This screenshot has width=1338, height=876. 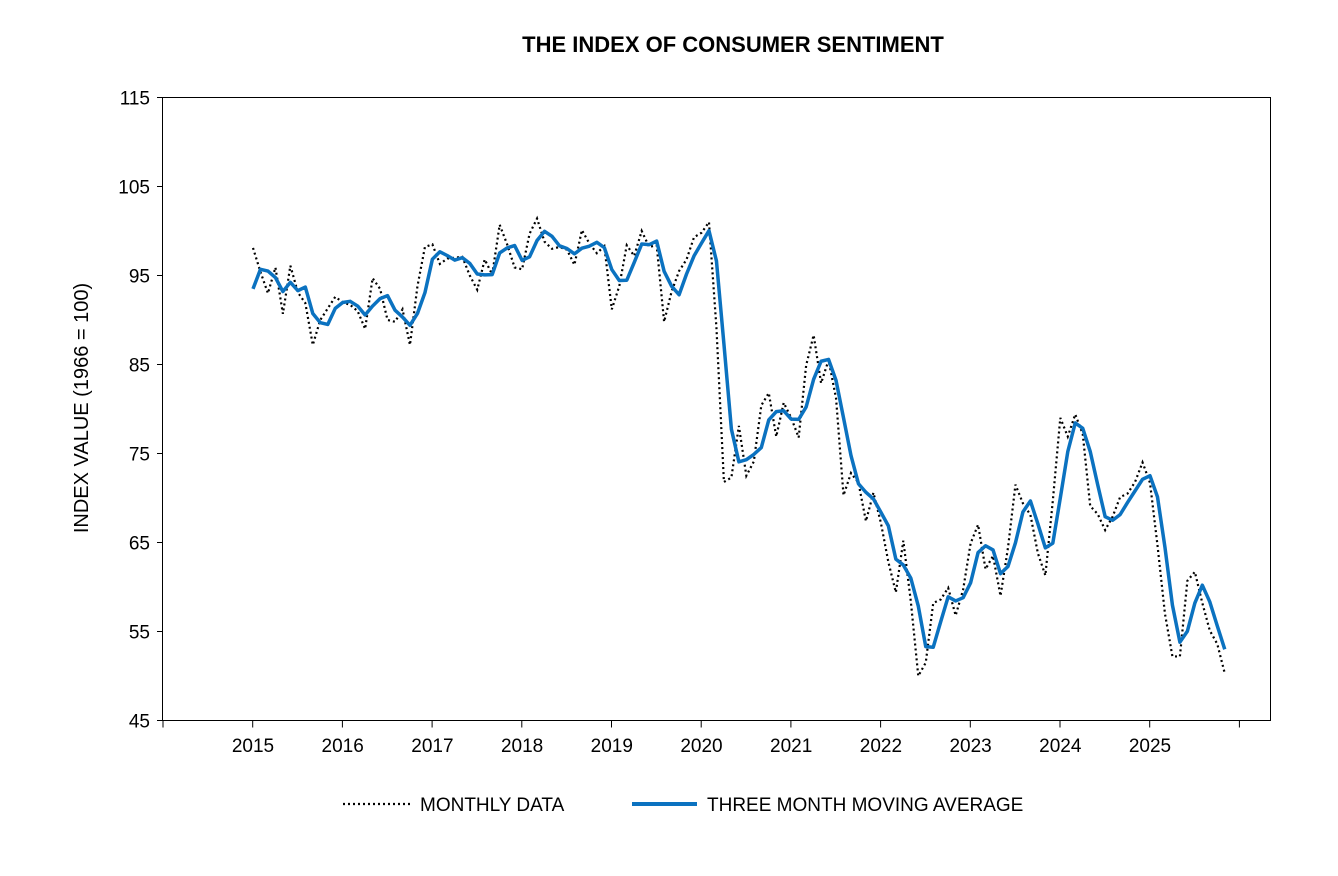 I want to click on y-axis-title: INDEX VALUE (1966 = 100), so click(x=82, y=408).